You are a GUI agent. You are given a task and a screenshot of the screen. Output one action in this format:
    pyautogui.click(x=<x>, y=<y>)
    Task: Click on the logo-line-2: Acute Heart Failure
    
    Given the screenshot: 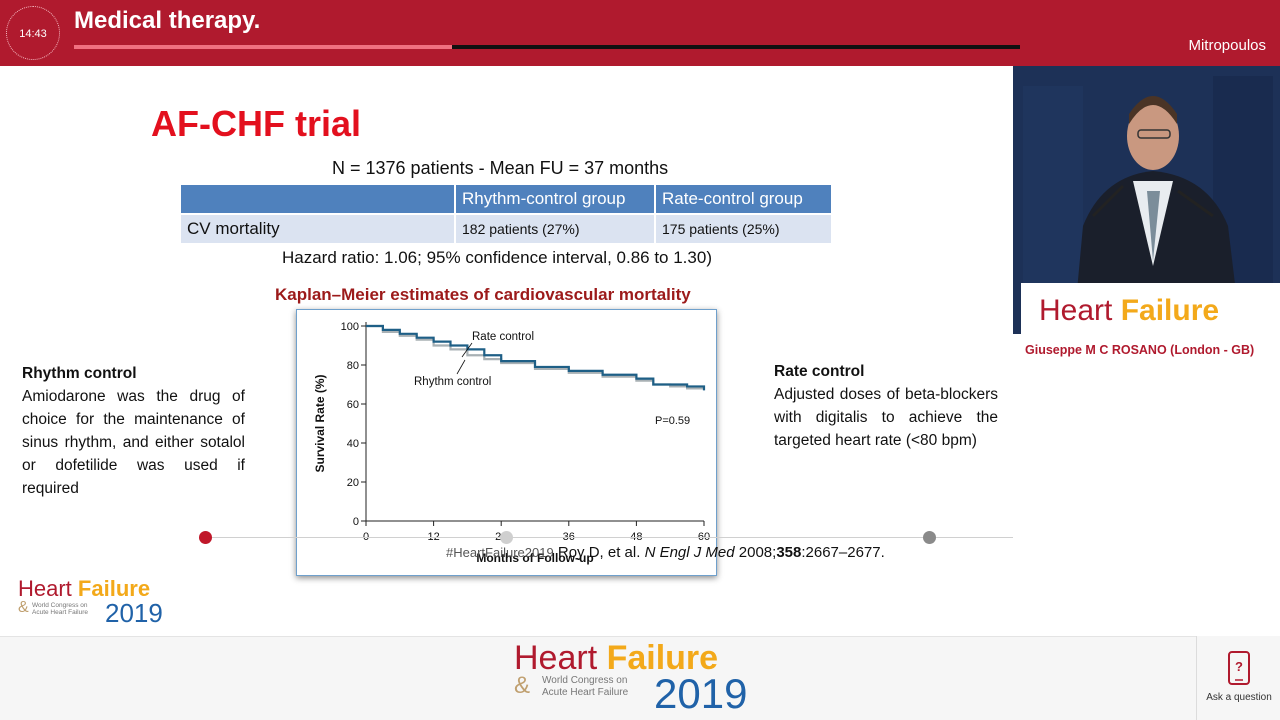 What is the action you would take?
    pyautogui.click(x=60, y=612)
    